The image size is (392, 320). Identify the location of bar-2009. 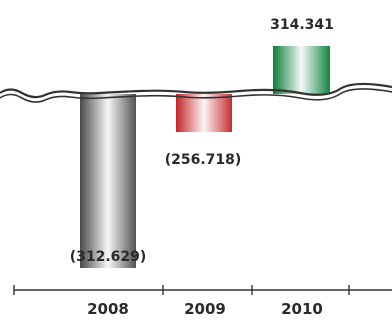
(204, 113).